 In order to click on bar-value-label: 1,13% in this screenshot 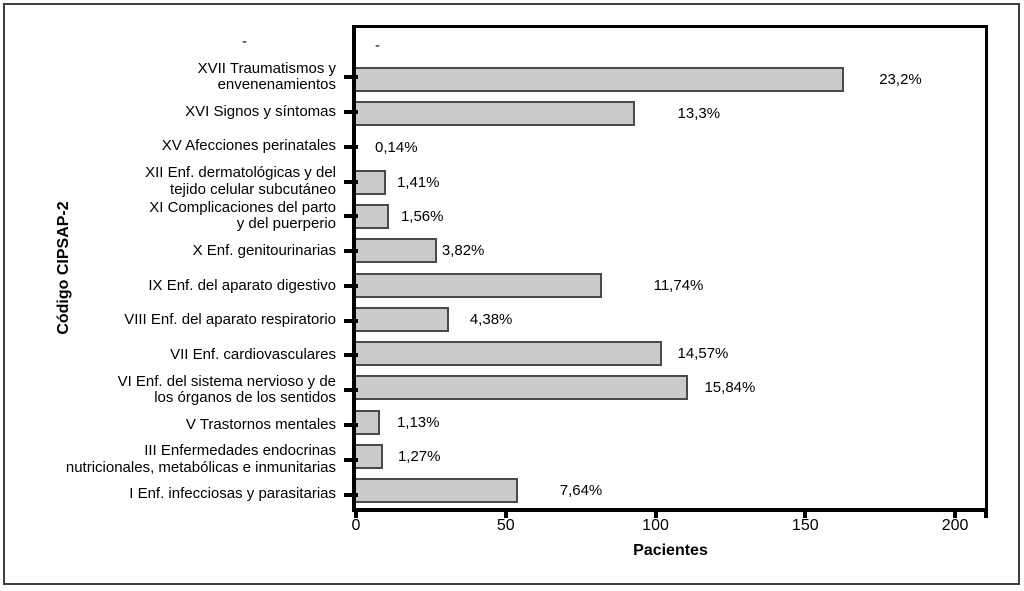, I will do `click(418, 422)`.